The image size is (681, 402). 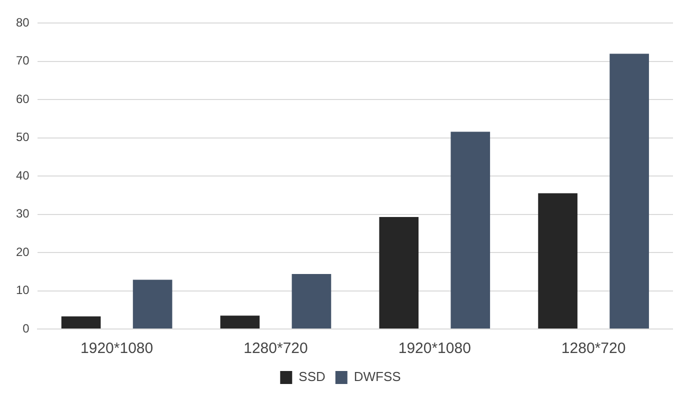 What do you see at coordinates (26, 328) in the screenshot?
I see `y-tick-label: 0` at bounding box center [26, 328].